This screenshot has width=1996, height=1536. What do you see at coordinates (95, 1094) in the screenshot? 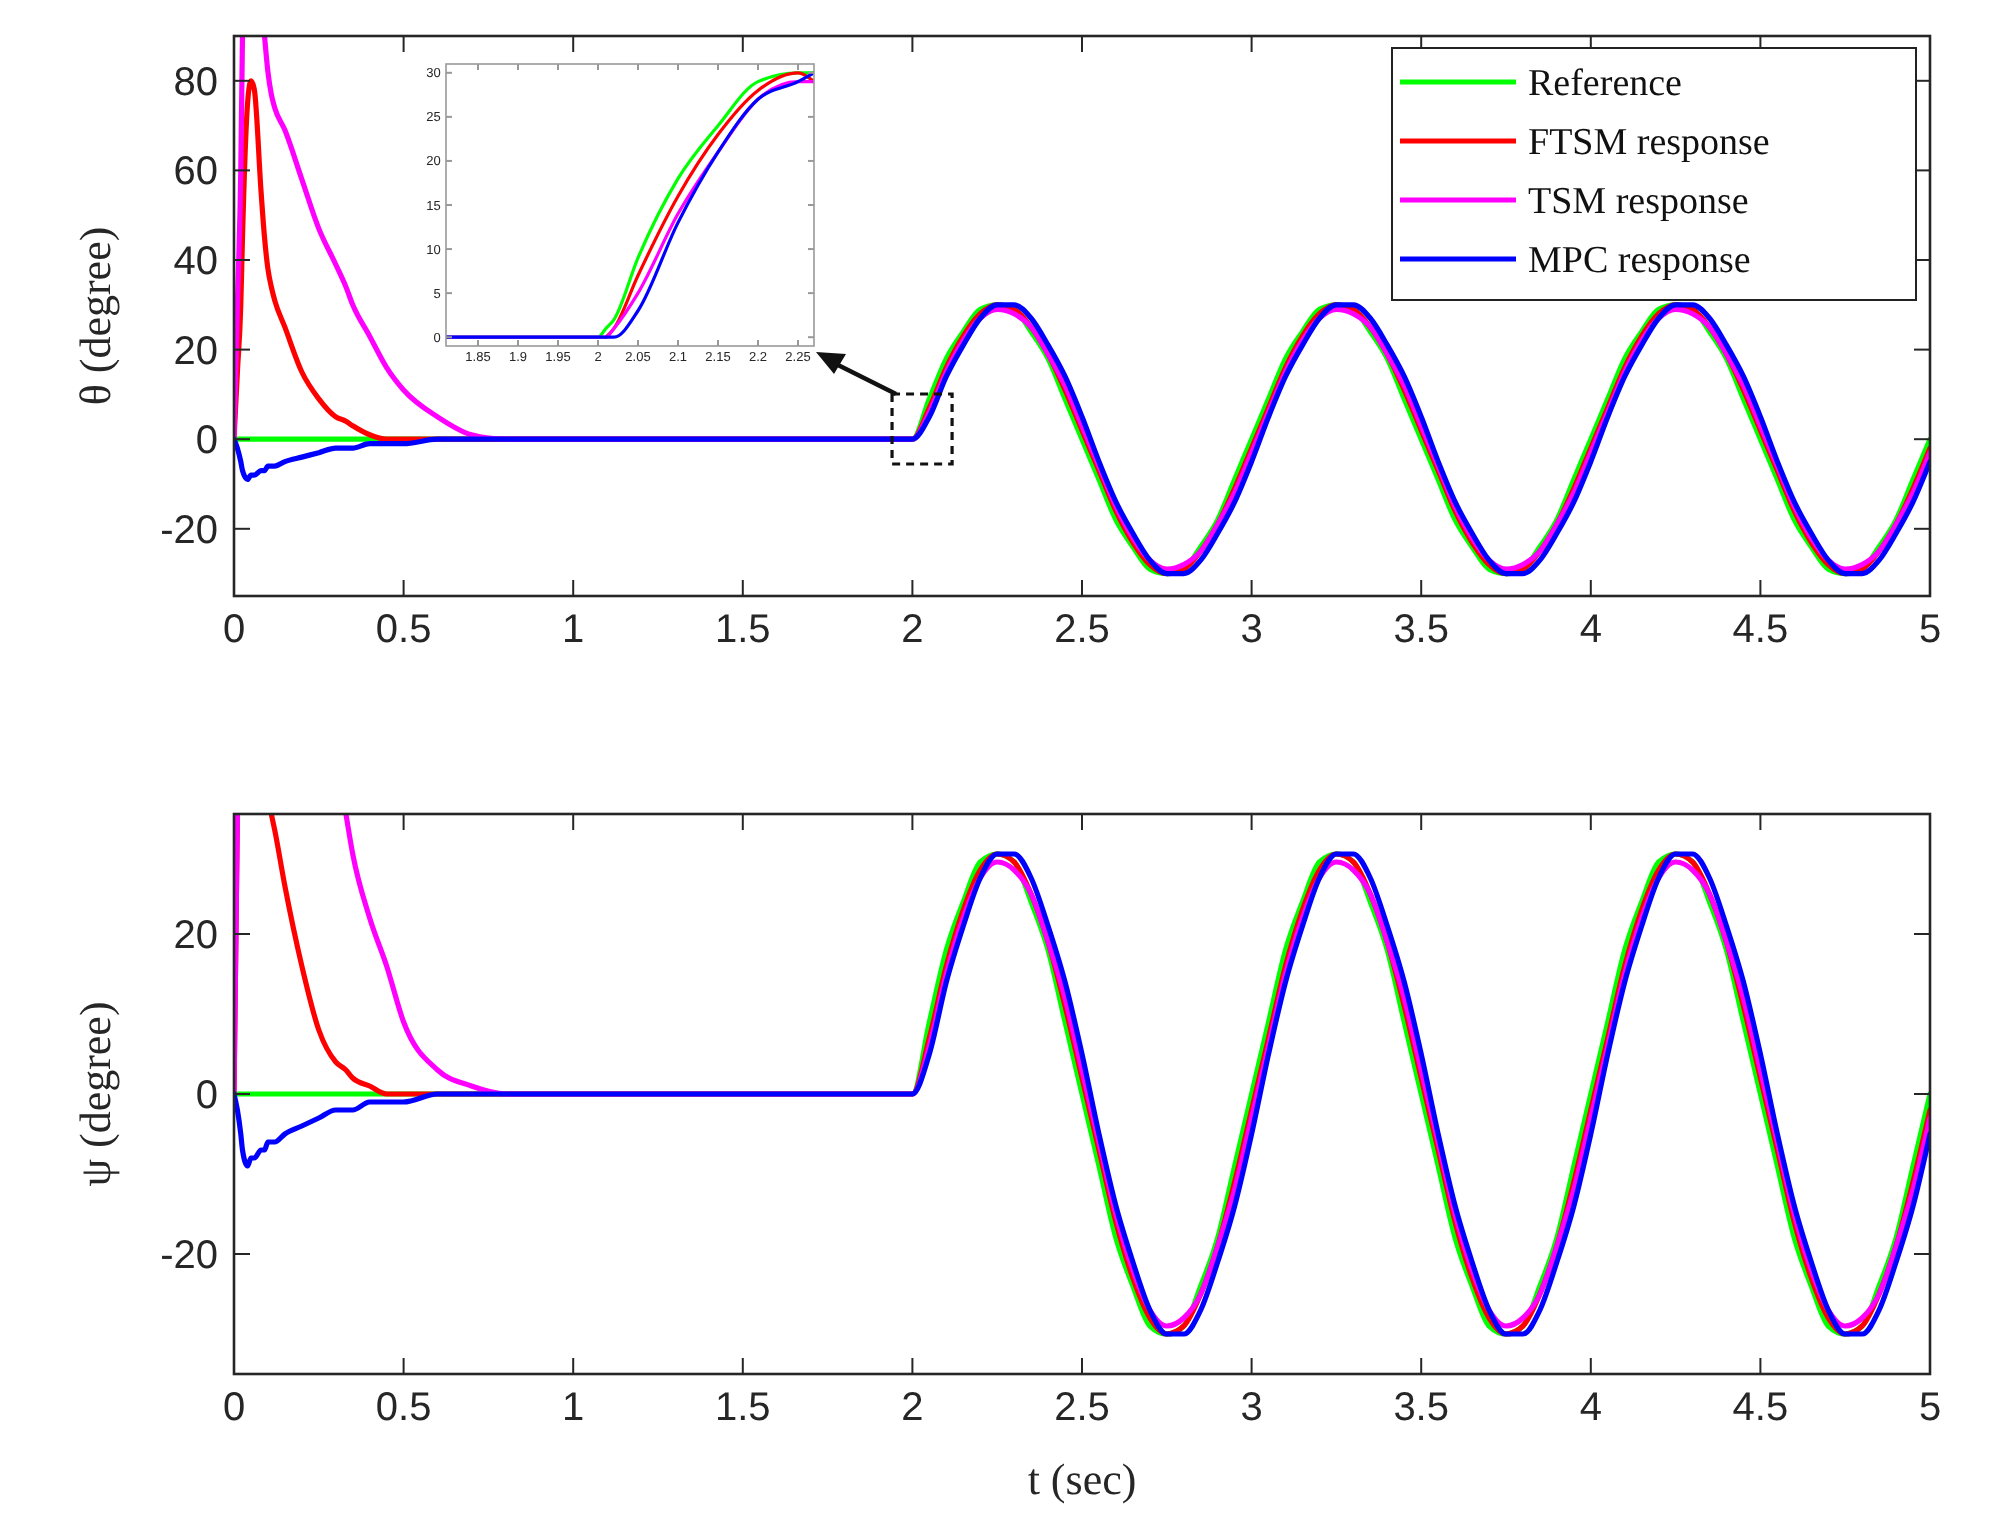
I see `y-axis-title: ψ (degree)` at bounding box center [95, 1094].